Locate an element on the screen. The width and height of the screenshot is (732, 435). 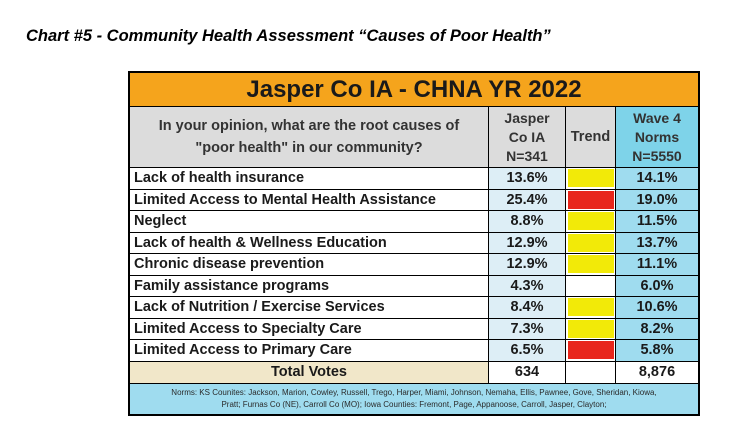
cause-label: Neglect is located at coordinates (308, 221).